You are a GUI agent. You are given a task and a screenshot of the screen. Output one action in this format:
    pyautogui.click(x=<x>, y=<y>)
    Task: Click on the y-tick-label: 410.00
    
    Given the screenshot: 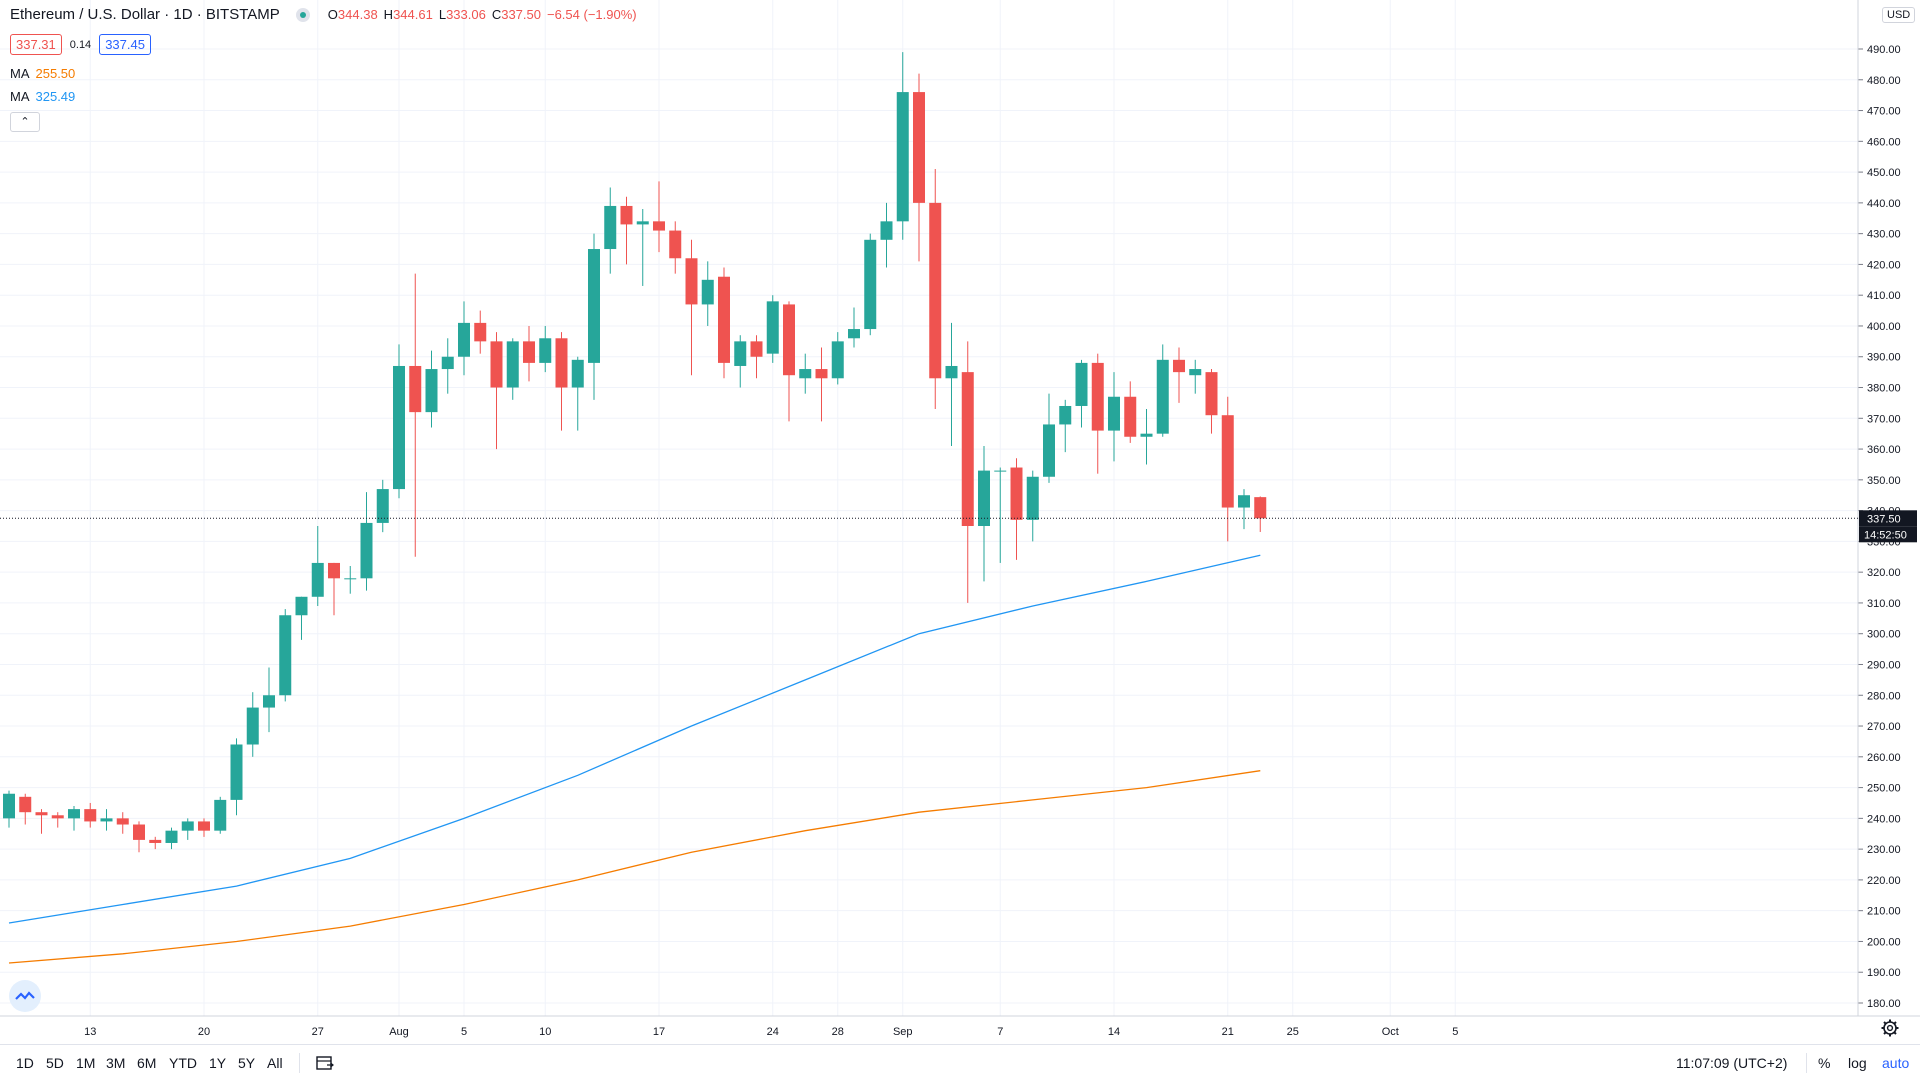 What is the action you would take?
    pyautogui.click(x=1884, y=296)
    